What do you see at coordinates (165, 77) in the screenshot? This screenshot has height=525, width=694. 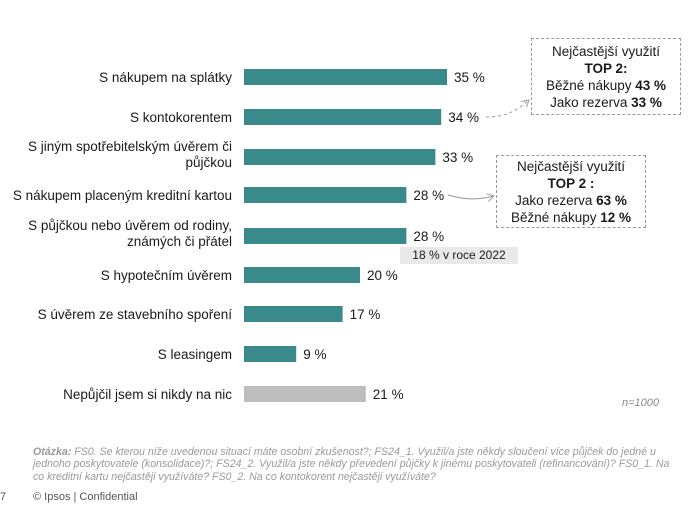 I see `category-label: S nákupem na splátky` at bounding box center [165, 77].